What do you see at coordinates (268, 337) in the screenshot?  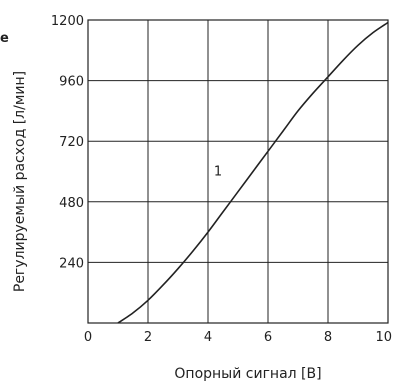 I see `x-tick-label: 6` at bounding box center [268, 337].